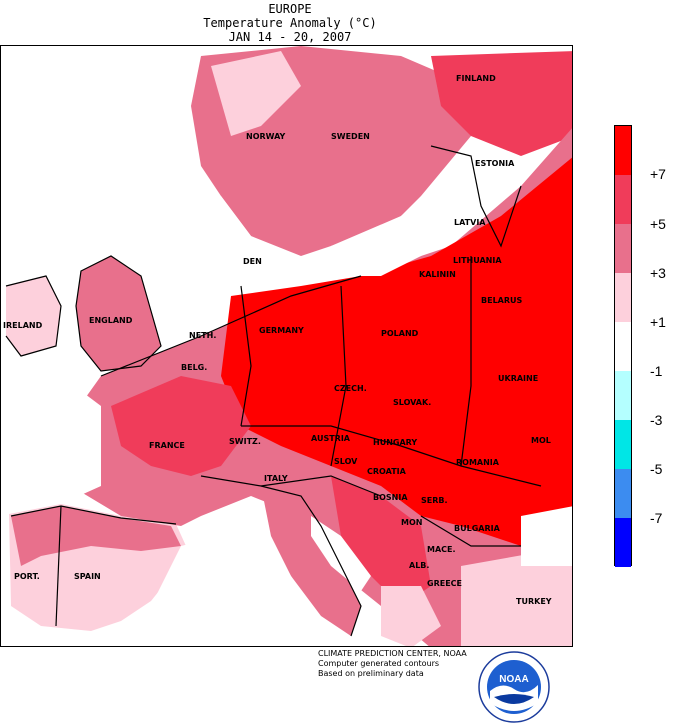 The image size is (673, 723). Describe the element at coordinates (444, 583) in the screenshot. I see `label-greece: GREECE` at that location.